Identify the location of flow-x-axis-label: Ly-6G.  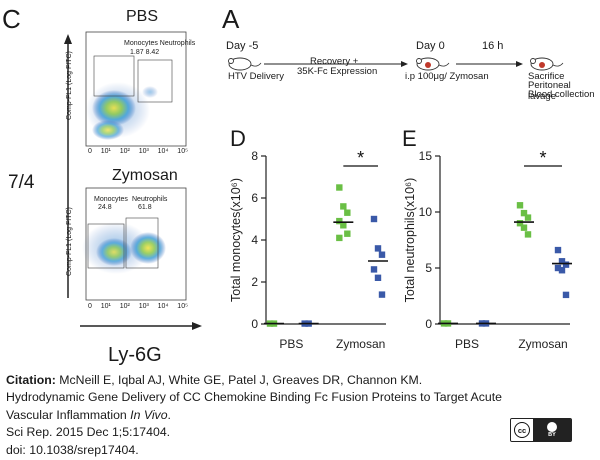
(135, 355).